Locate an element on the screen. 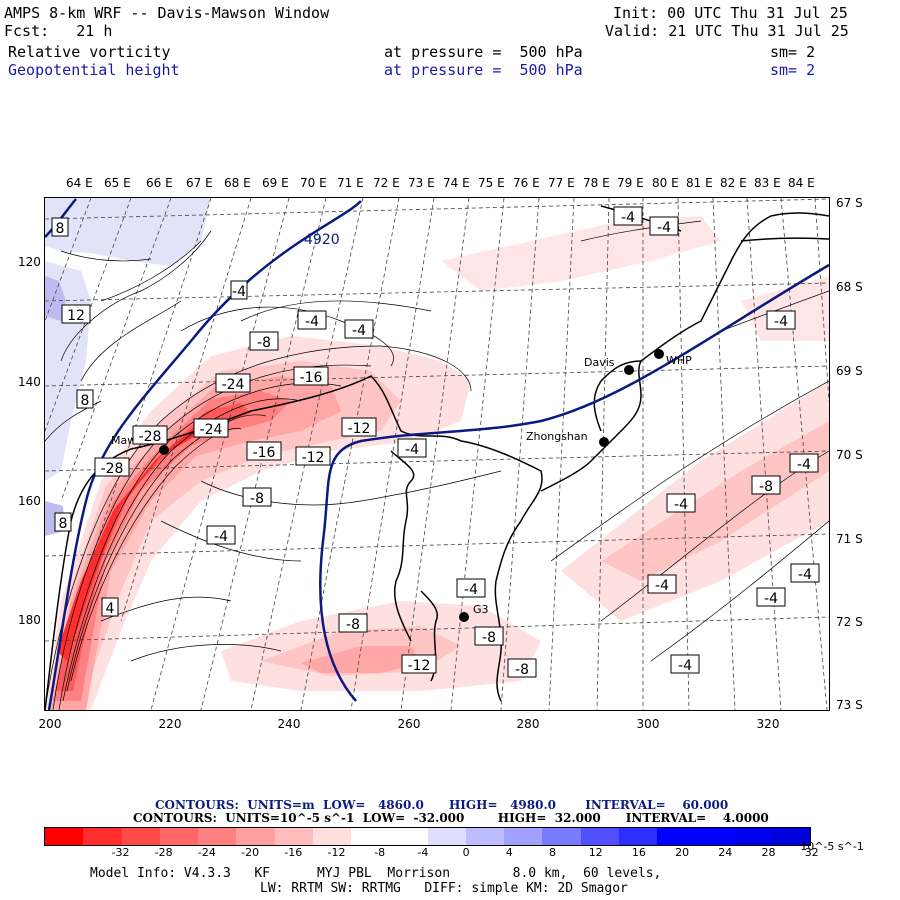 The height and width of the screenshot is (900, 900). lon-label: 75 E is located at coordinates (491, 183).